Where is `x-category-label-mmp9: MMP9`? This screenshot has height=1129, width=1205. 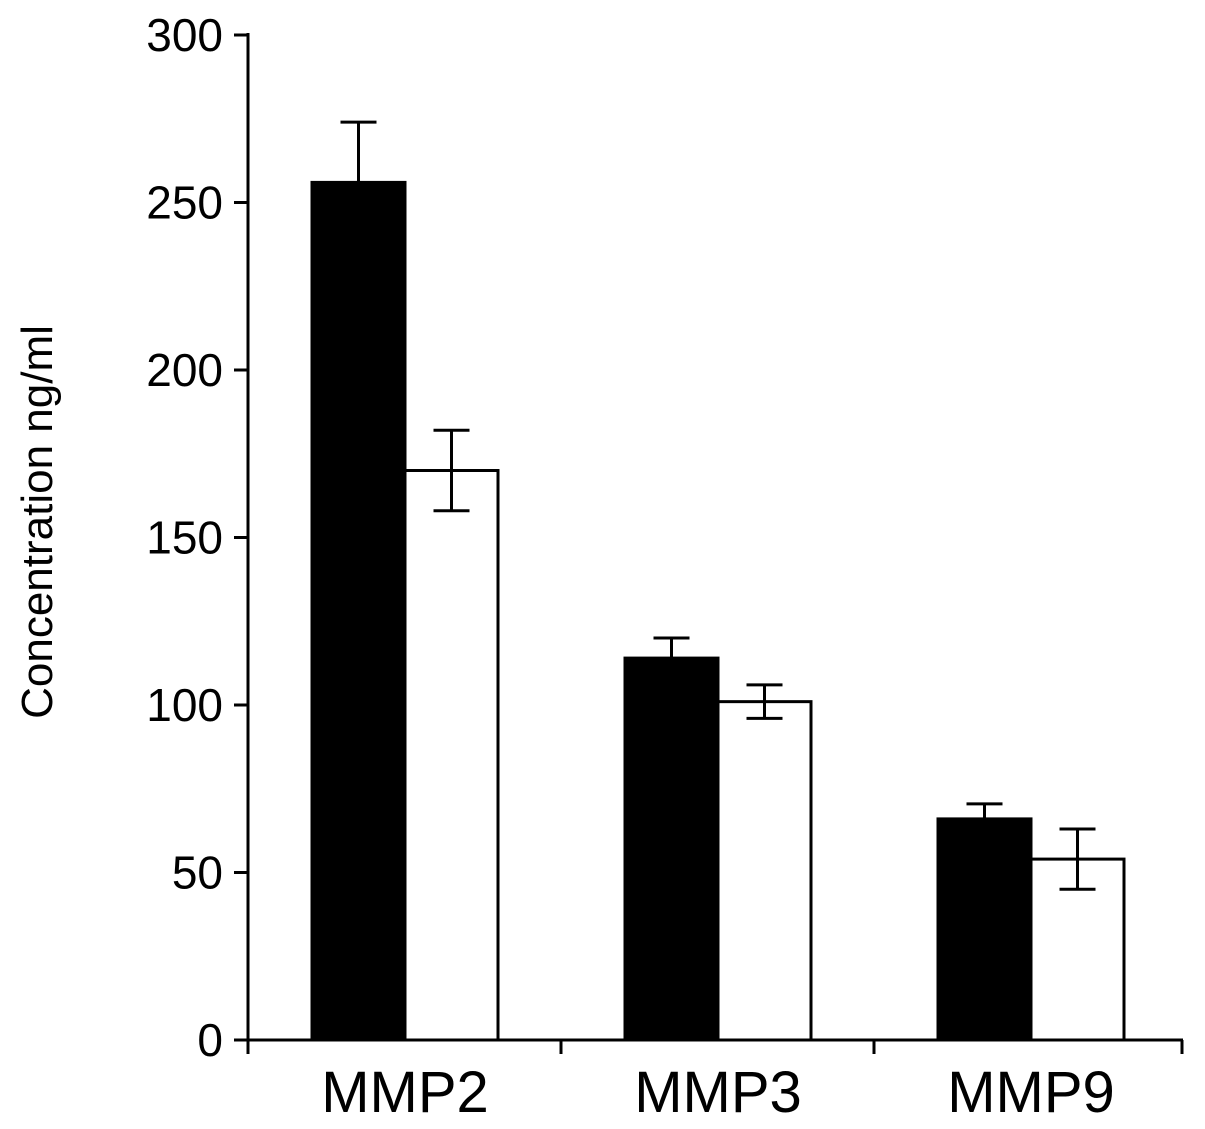
x-category-label-mmp9: MMP9 is located at coordinates (1031, 1092).